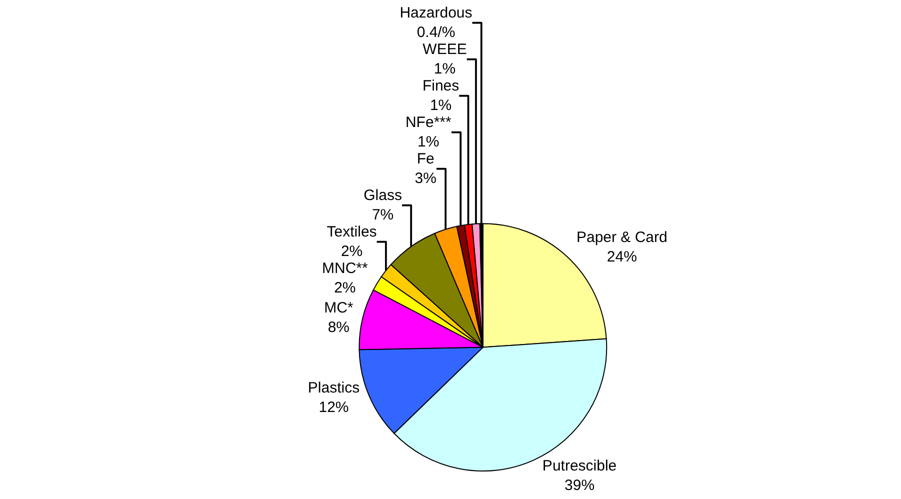 The image size is (901, 499). Describe the element at coordinates (436, 33) in the screenshot. I see `data-label: 0.4/%` at that location.